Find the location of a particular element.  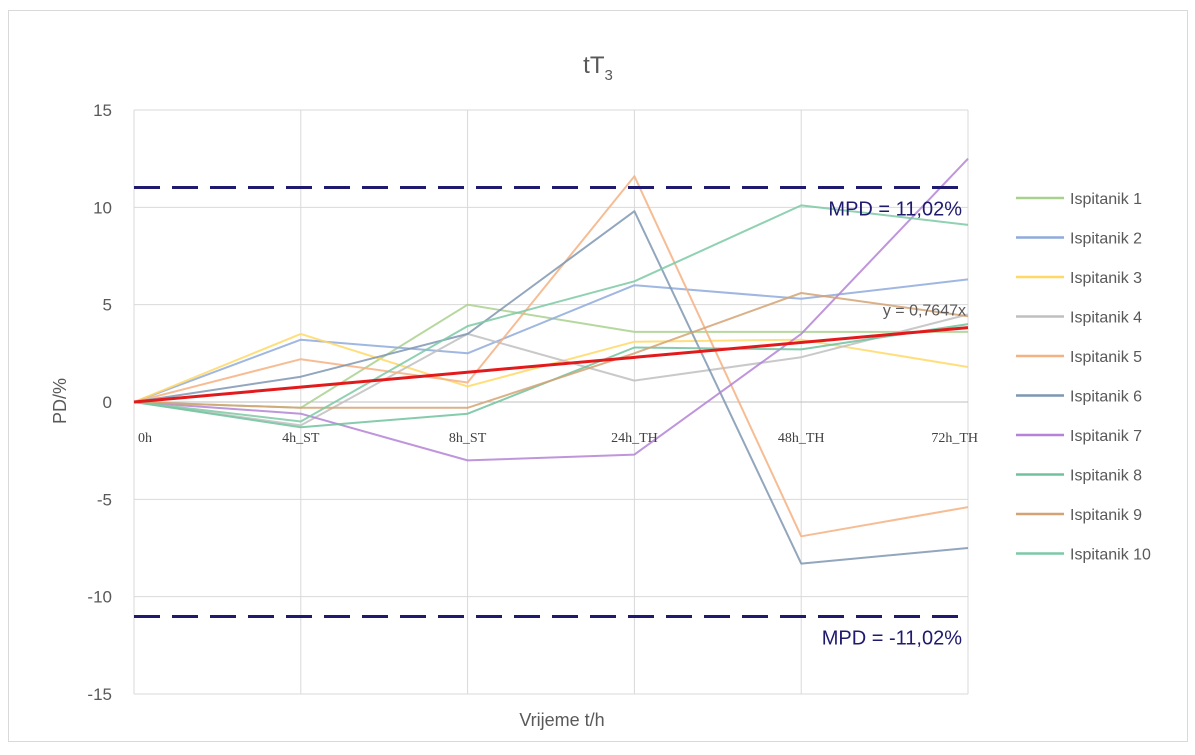

mpd-label-lower: MPD = -11,02% is located at coordinates (892, 639).